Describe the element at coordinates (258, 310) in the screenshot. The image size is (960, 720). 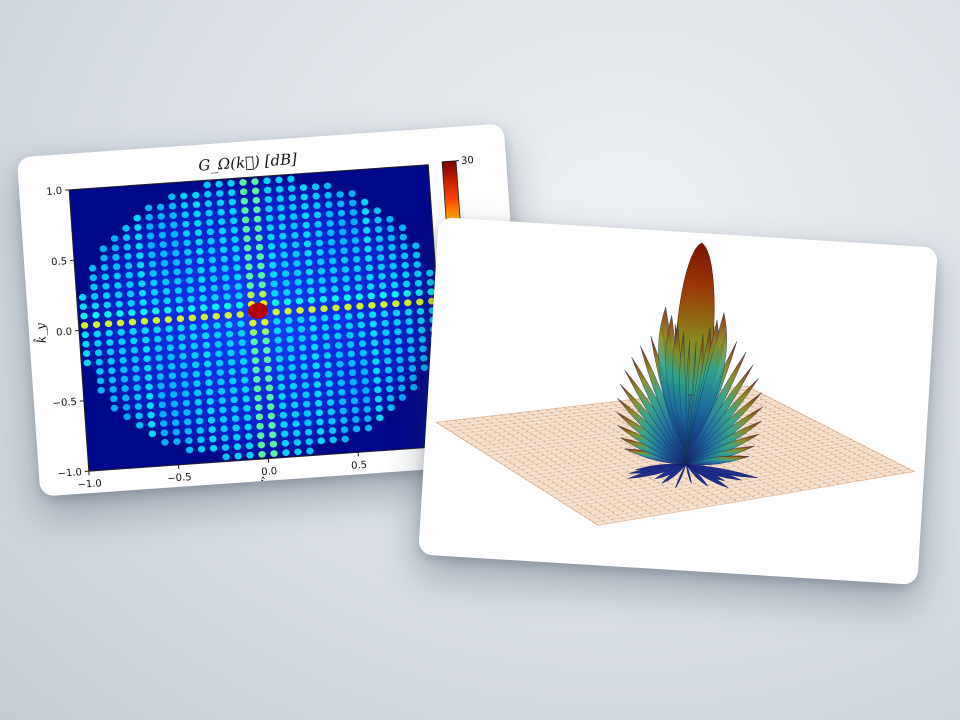
I see `peak-mark` at that location.